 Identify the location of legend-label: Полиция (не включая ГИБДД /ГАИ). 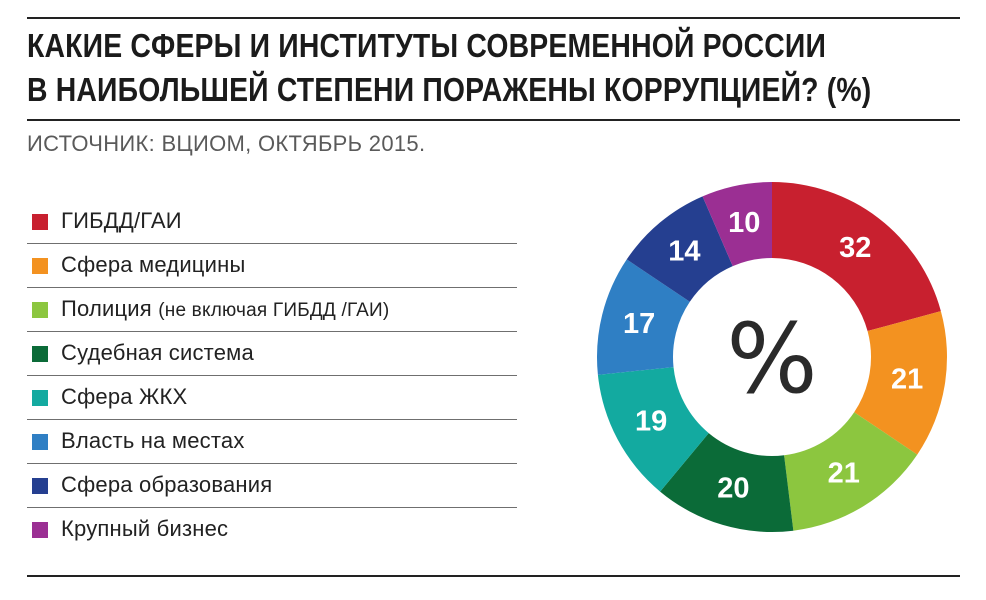
(225, 310).